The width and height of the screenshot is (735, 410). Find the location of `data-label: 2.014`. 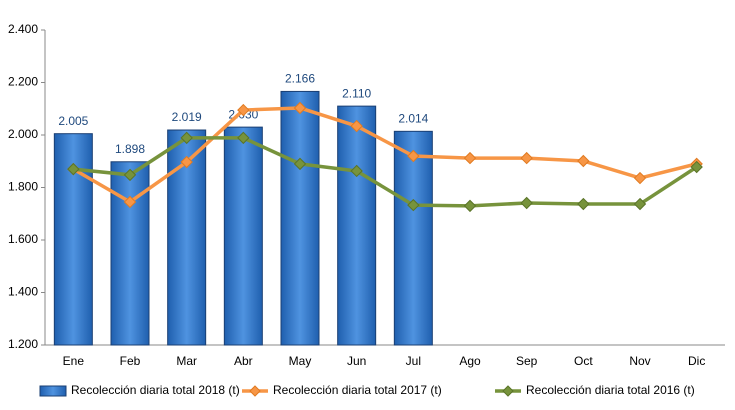

data-label: 2.014 is located at coordinates (413, 118).